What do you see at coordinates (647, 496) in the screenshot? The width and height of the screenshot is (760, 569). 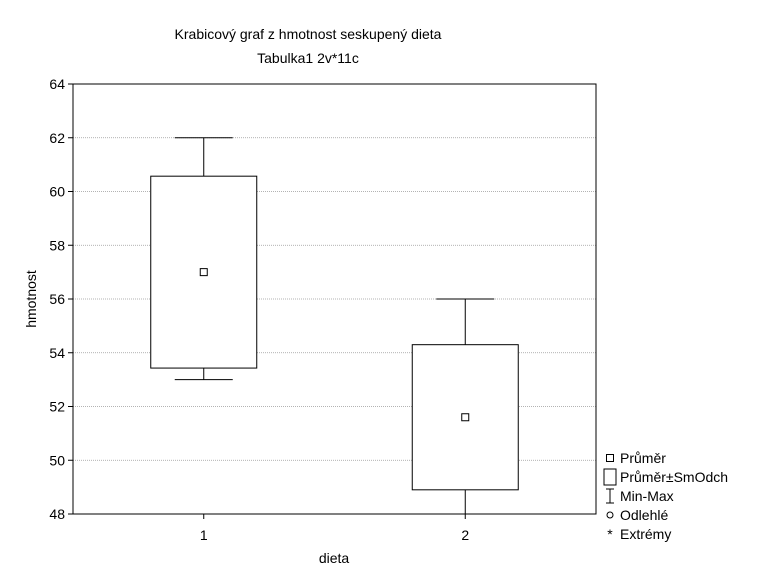 I see `legend-label: Min-Max` at bounding box center [647, 496].